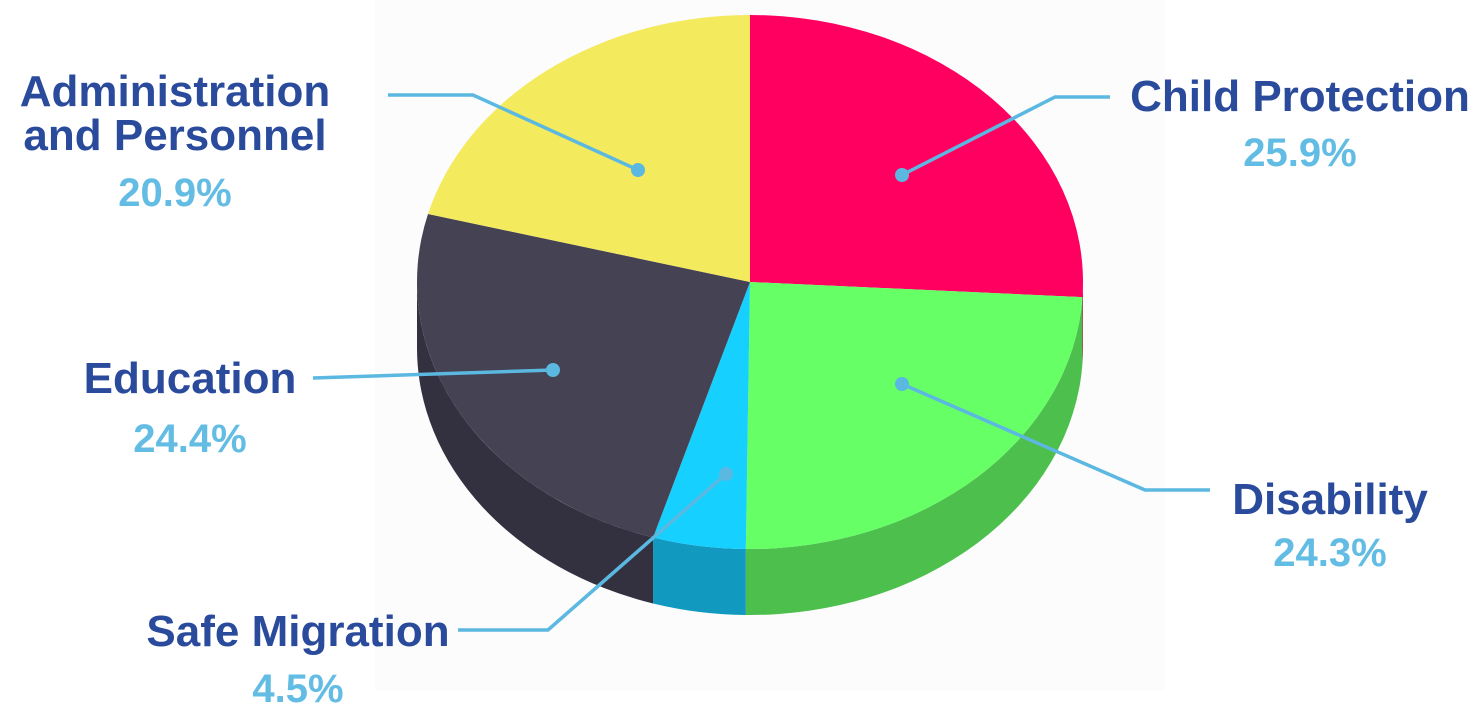 The image size is (1478, 705). I want to click on slice-value-administration-and-personnel: 20.9%, so click(174, 193).